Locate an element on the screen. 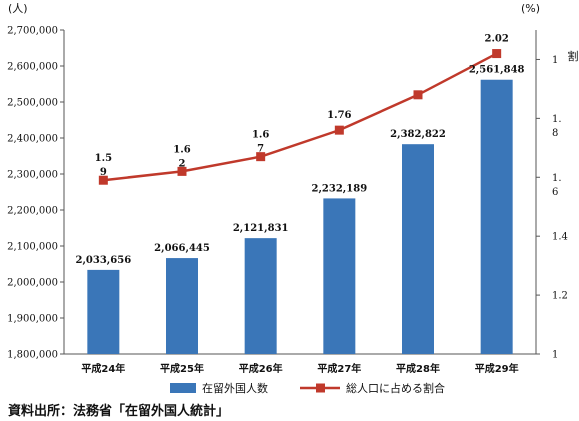 This screenshot has height=421, width=579. line-value-label: 1.76 is located at coordinates (339, 115).